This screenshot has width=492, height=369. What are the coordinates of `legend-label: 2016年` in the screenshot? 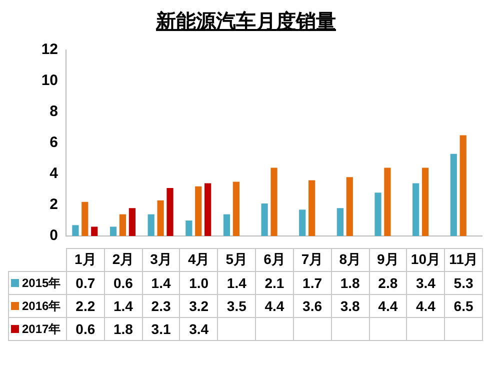 It's located at (37, 306).